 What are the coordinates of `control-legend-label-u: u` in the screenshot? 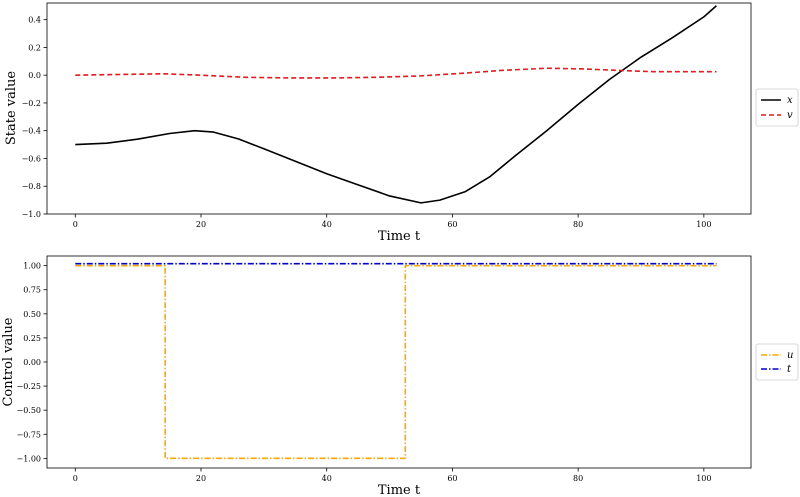 It's located at (790, 355).